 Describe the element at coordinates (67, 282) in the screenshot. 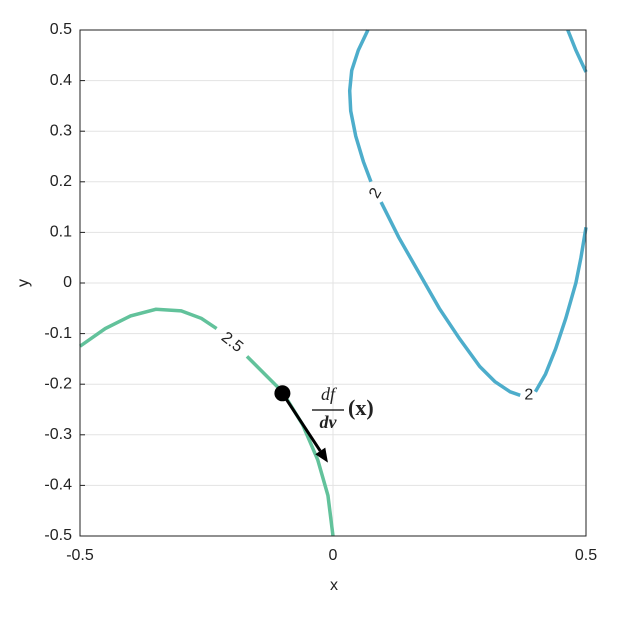

I see `y-tick-label: 0` at that location.